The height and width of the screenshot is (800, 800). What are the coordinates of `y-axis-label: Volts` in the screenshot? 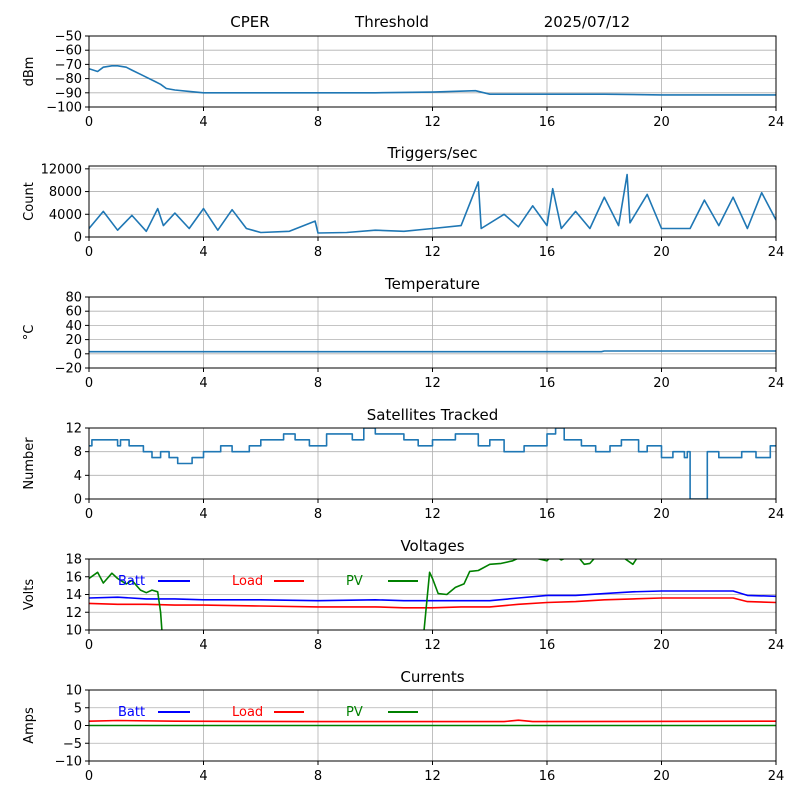 It's located at (29, 595).